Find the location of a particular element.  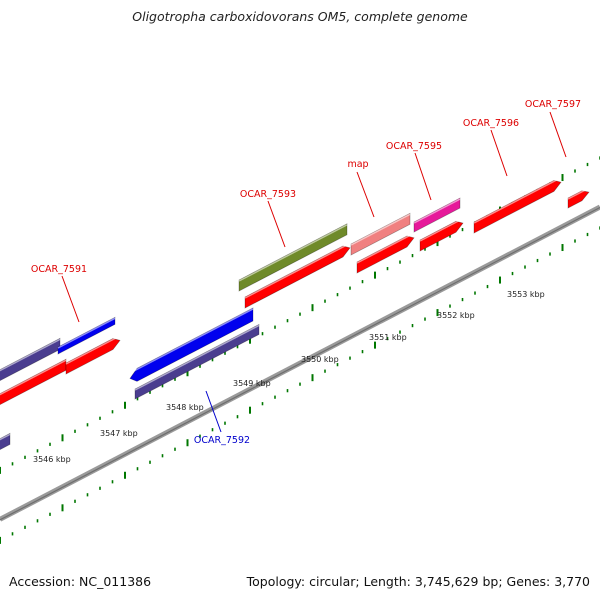

gene-label-OCAR_7591: OCAR_7591 is located at coordinates (59, 269).